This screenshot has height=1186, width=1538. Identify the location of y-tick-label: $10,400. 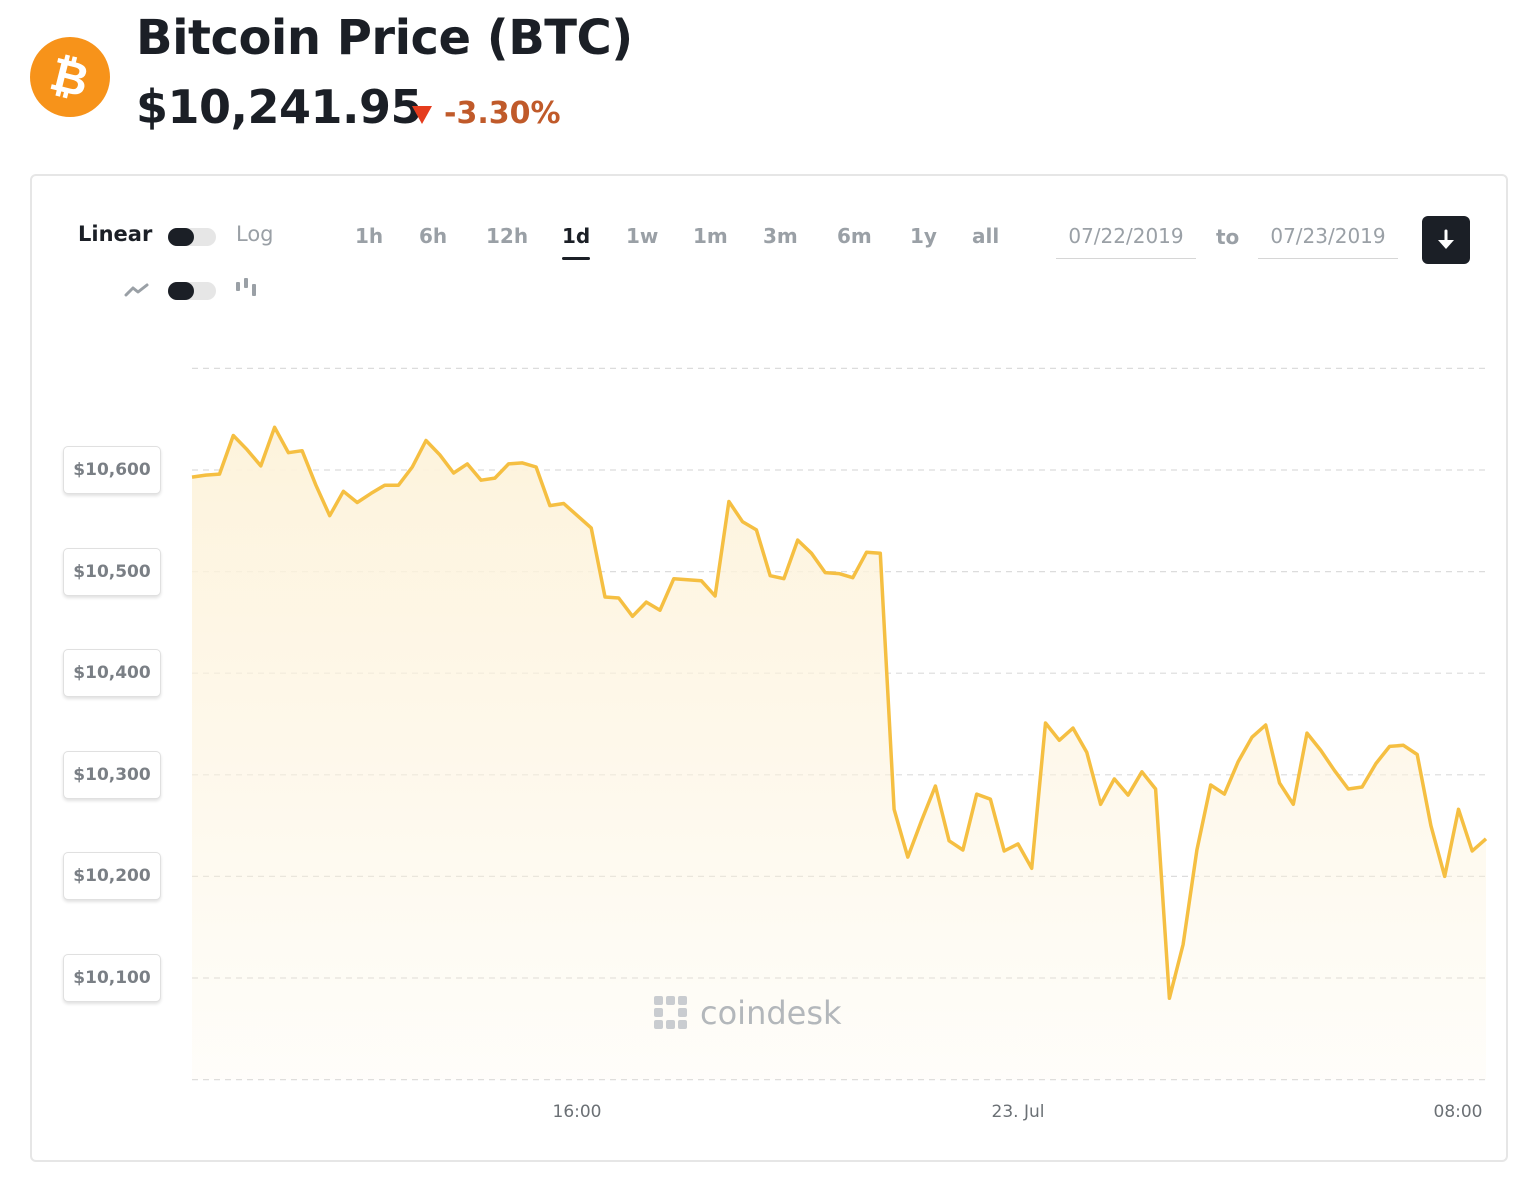
(112, 673).